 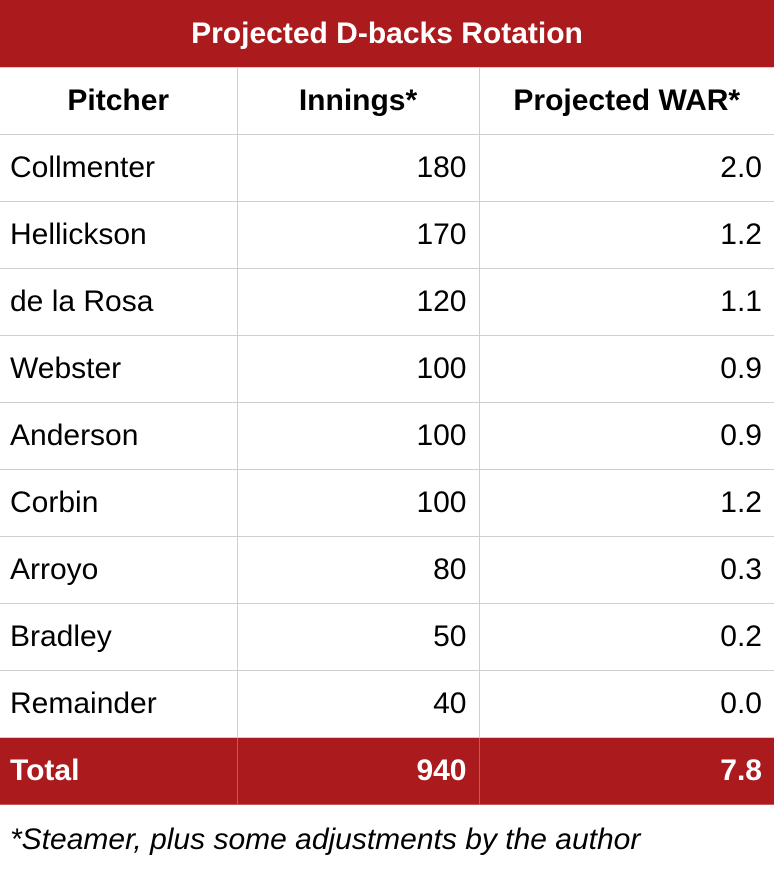 What do you see at coordinates (626, 637) in the screenshot?
I see `war-cell: 0.2` at bounding box center [626, 637].